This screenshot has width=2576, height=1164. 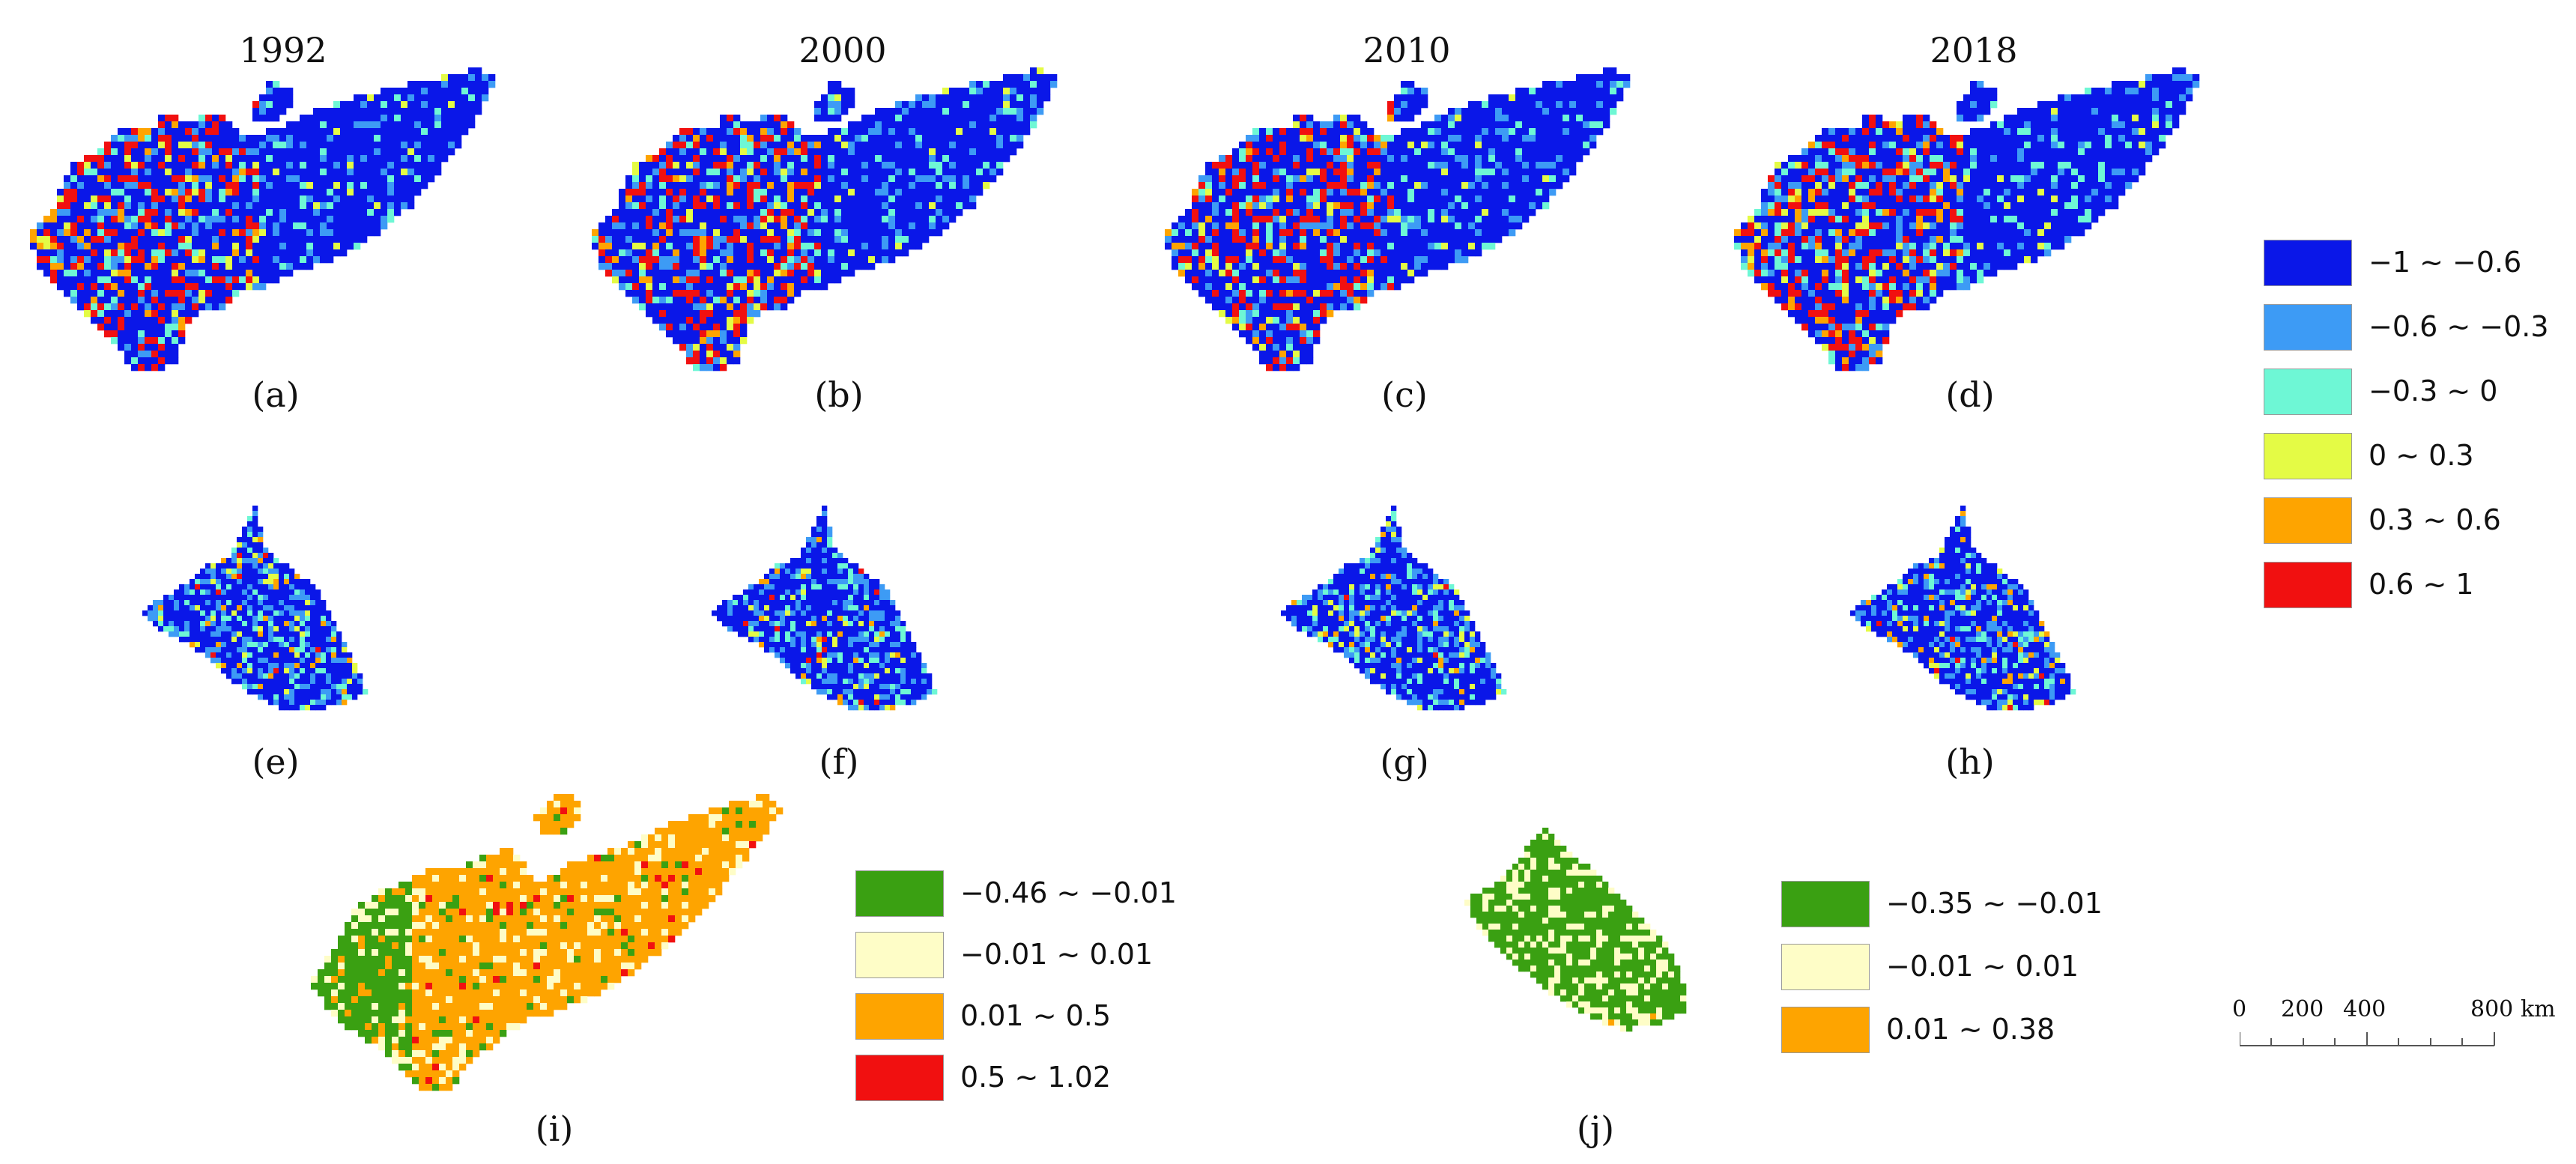 What do you see at coordinates (1036, 1077) in the screenshot?
I see `legend-label: 0.5 ~ 1.02` at bounding box center [1036, 1077].